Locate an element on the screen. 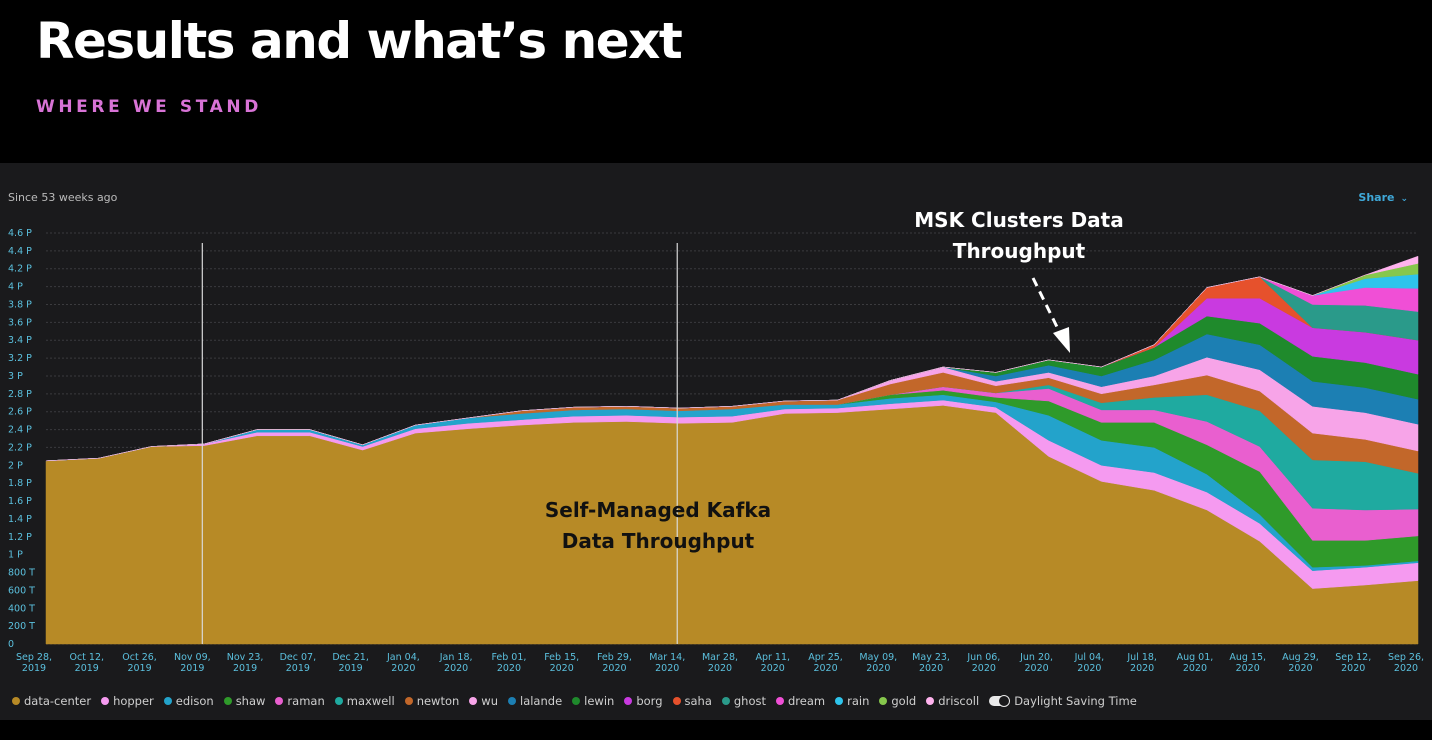 The image size is (1432, 740). toggle-icon is located at coordinates (1000, 701).